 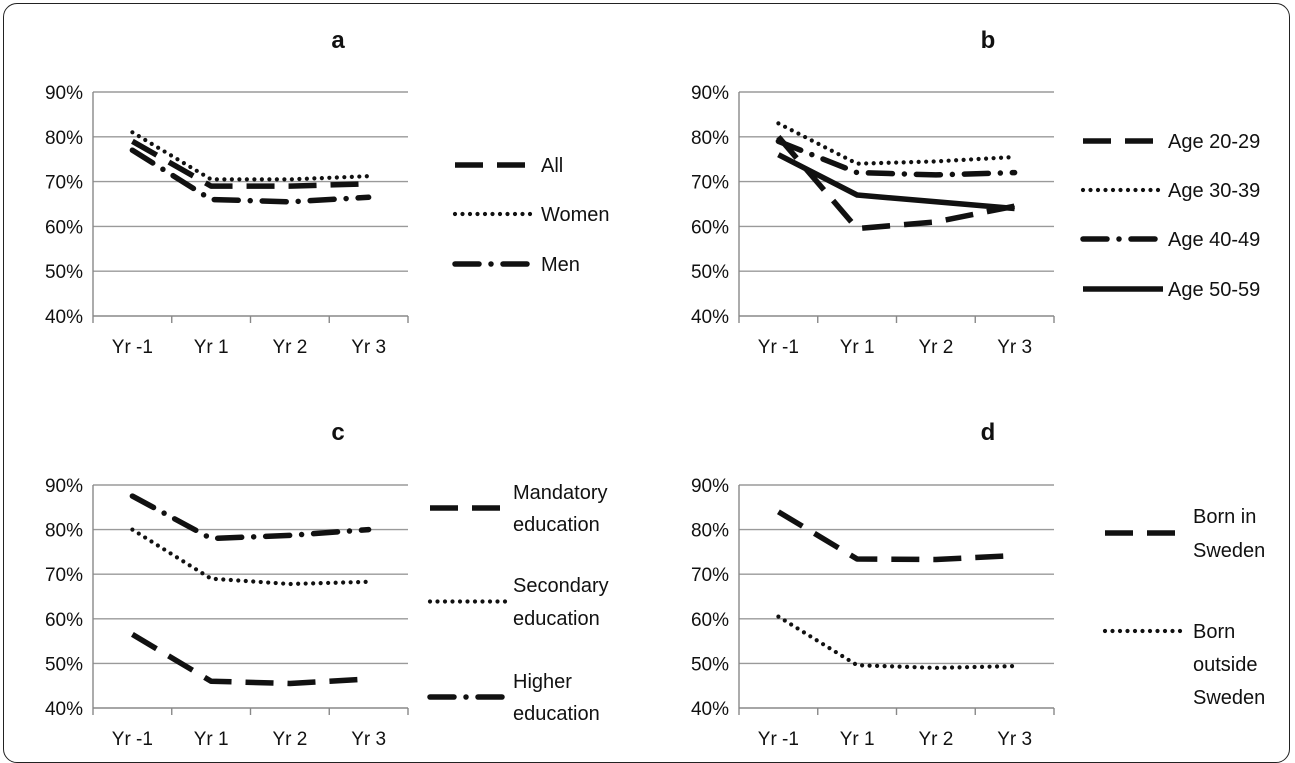 What do you see at coordinates (560, 493) in the screenshot?
I see `legend-label: Mandatory` at bounding box center [560, 493].